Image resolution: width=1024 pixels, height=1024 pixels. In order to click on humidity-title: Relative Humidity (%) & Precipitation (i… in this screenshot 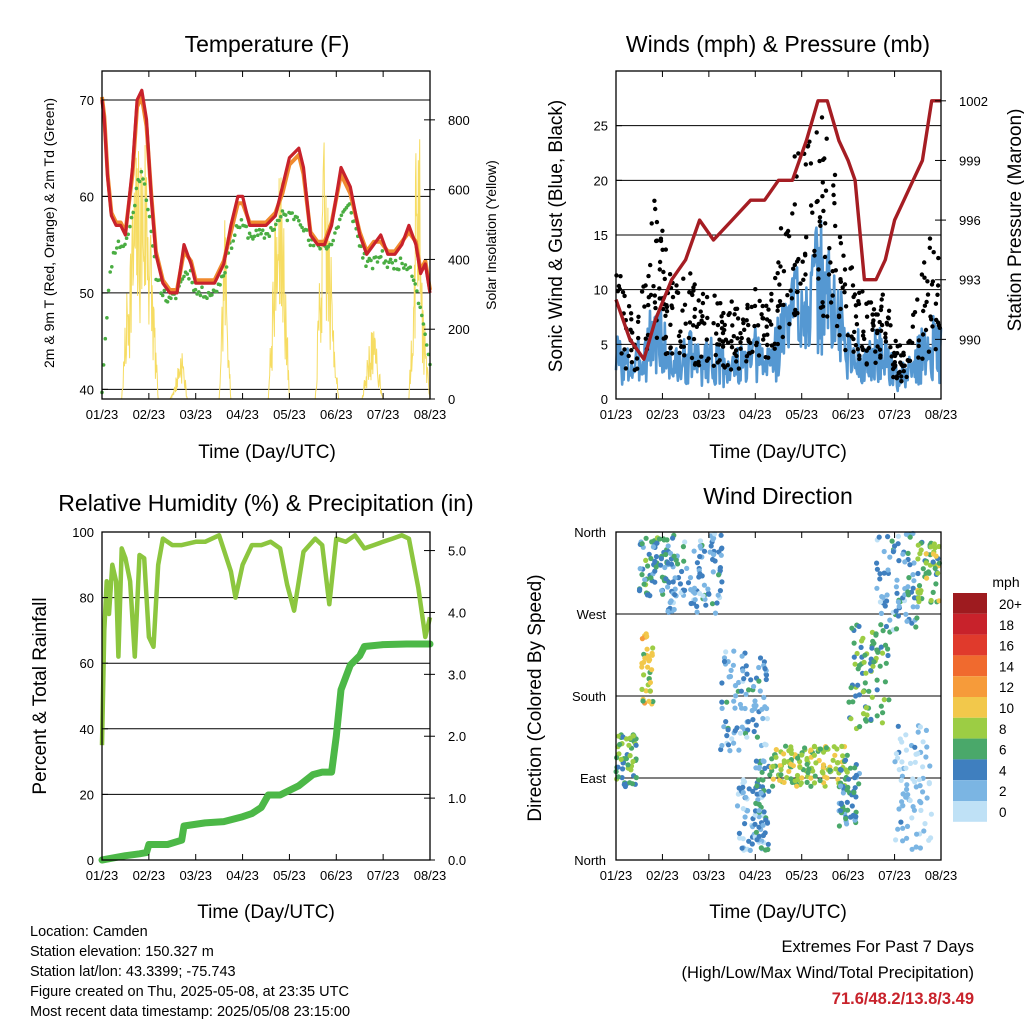, I will do `click(265, 503)`.